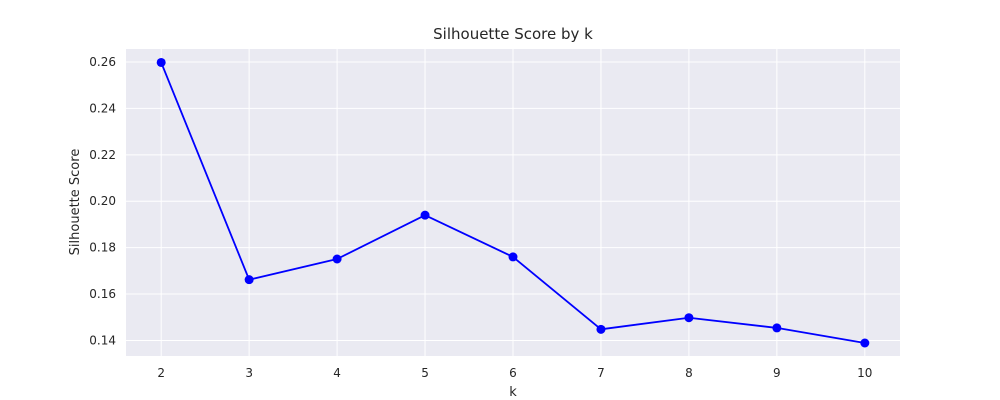 The height and width of the screenshot is (400, 1000). Describe the element at coordinates (102, 294) in the screenshot. I see `y-tick-label: 0.16` at that location.